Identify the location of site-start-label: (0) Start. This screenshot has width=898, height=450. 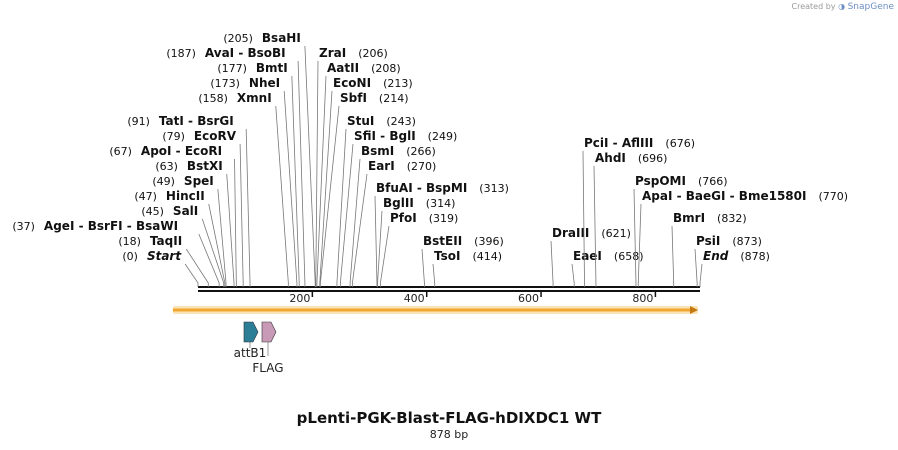
(152, 256).